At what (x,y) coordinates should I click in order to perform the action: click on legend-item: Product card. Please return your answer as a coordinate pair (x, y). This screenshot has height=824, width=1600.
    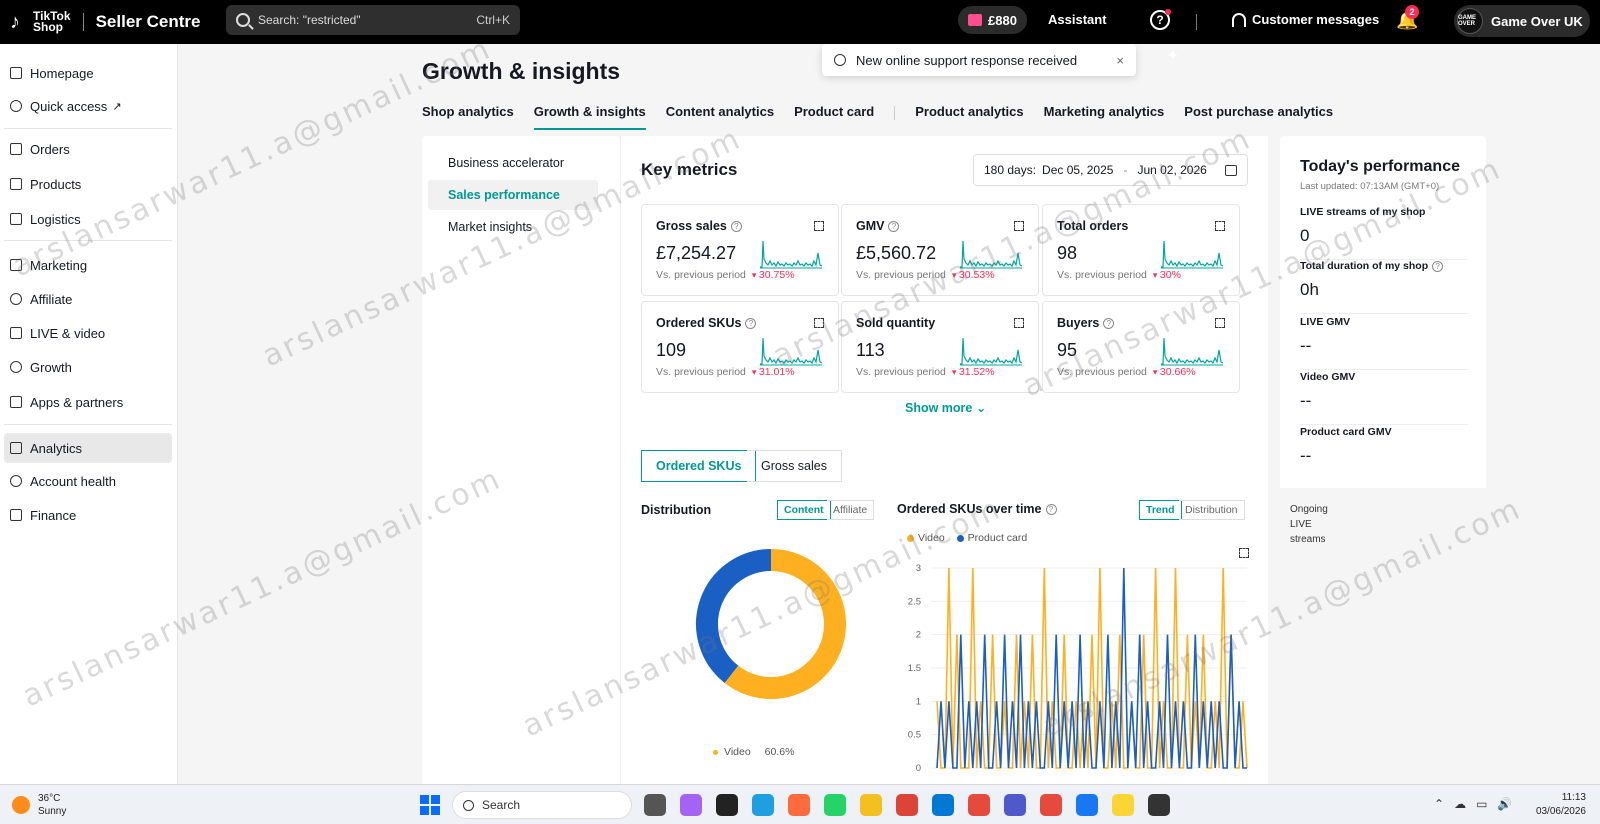
    Looking at the image, I should click on (991, 538).